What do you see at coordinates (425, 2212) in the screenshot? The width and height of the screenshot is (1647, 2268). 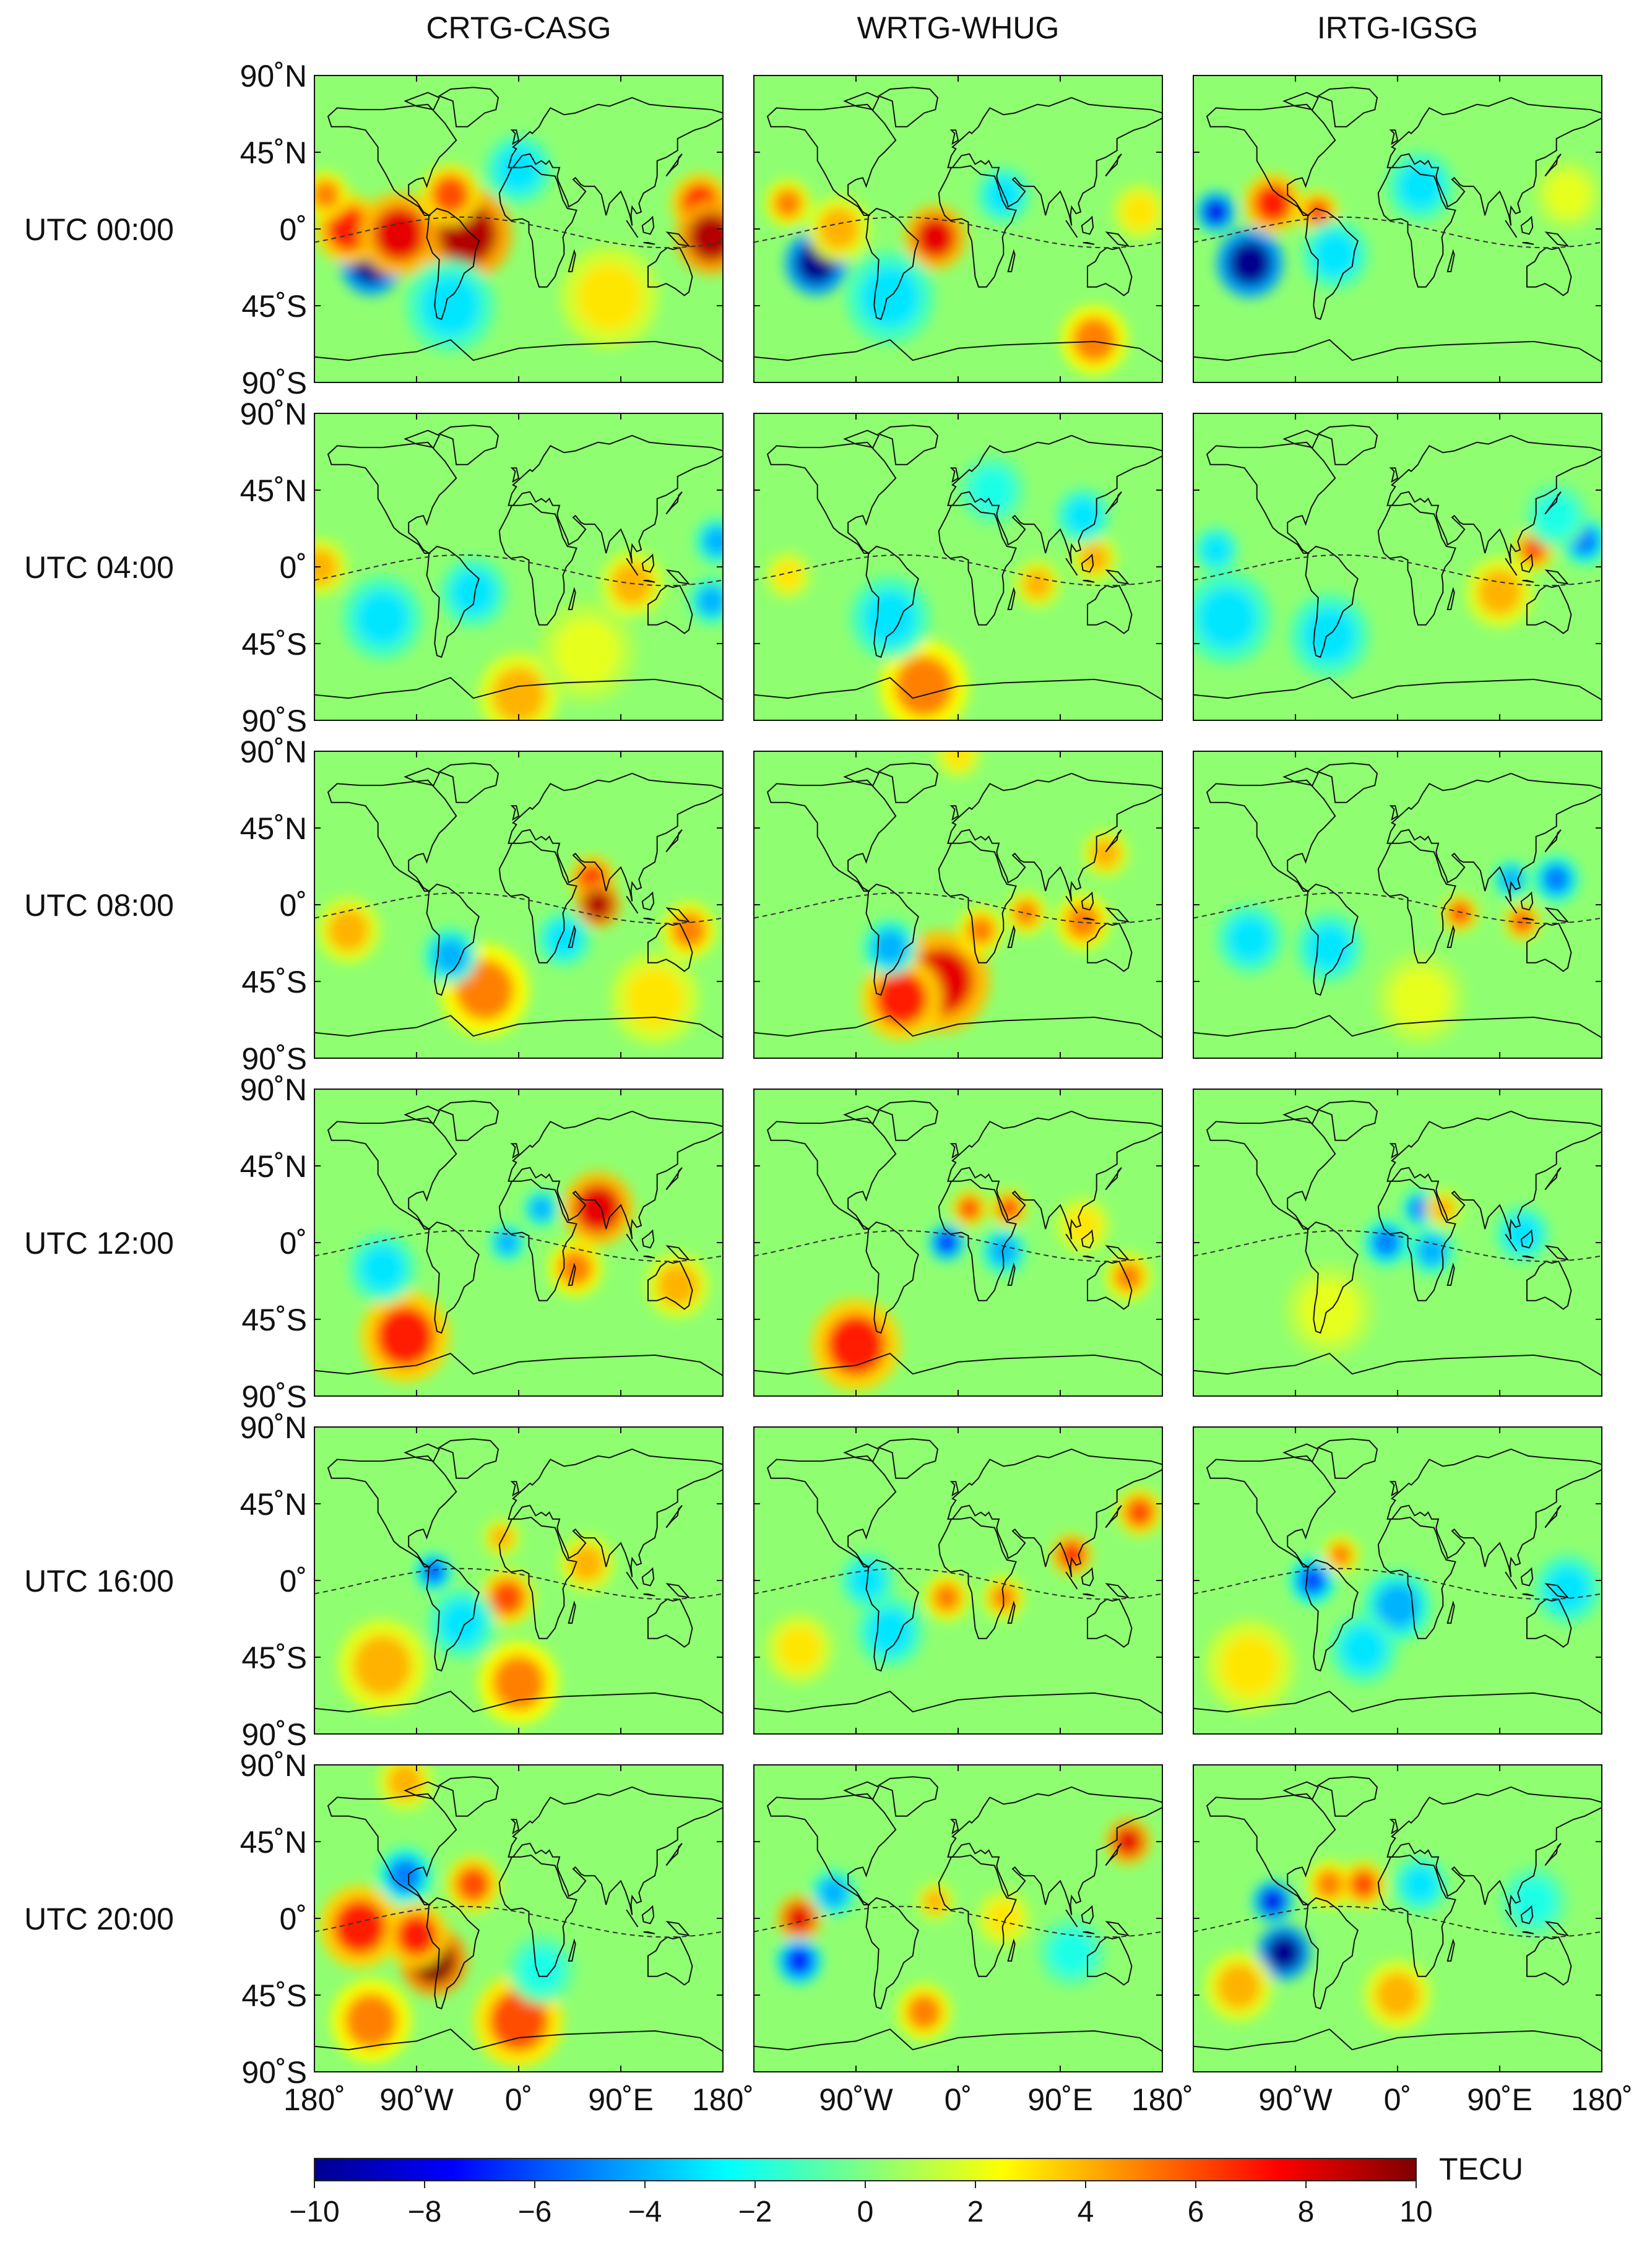 I see `colorbar-tick-label: −8` at bounding box center [425, 2212].